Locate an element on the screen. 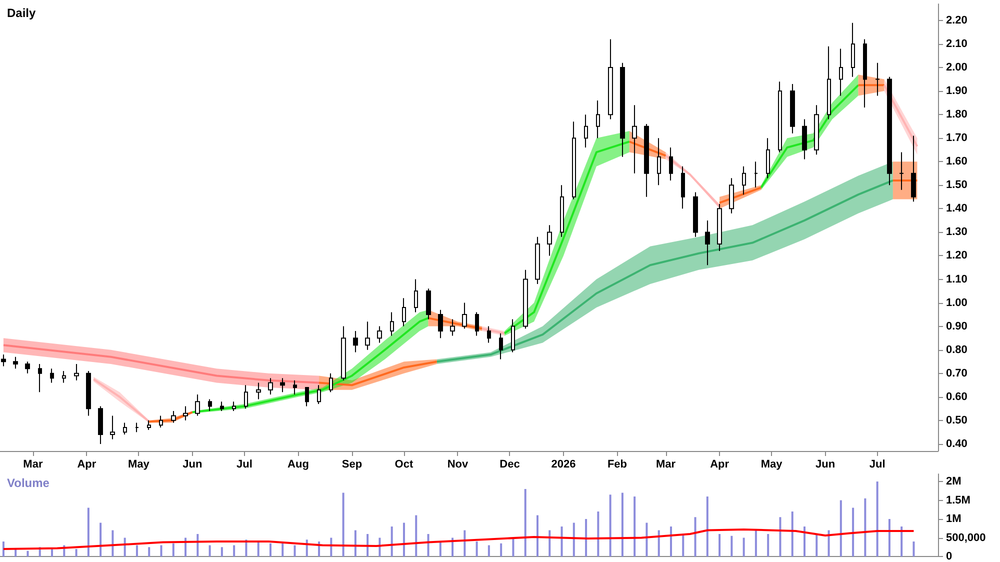 The width and height of the screenshot is (1000, 562). y-tick-label: 0.50 is located at coordinates (957, 420).